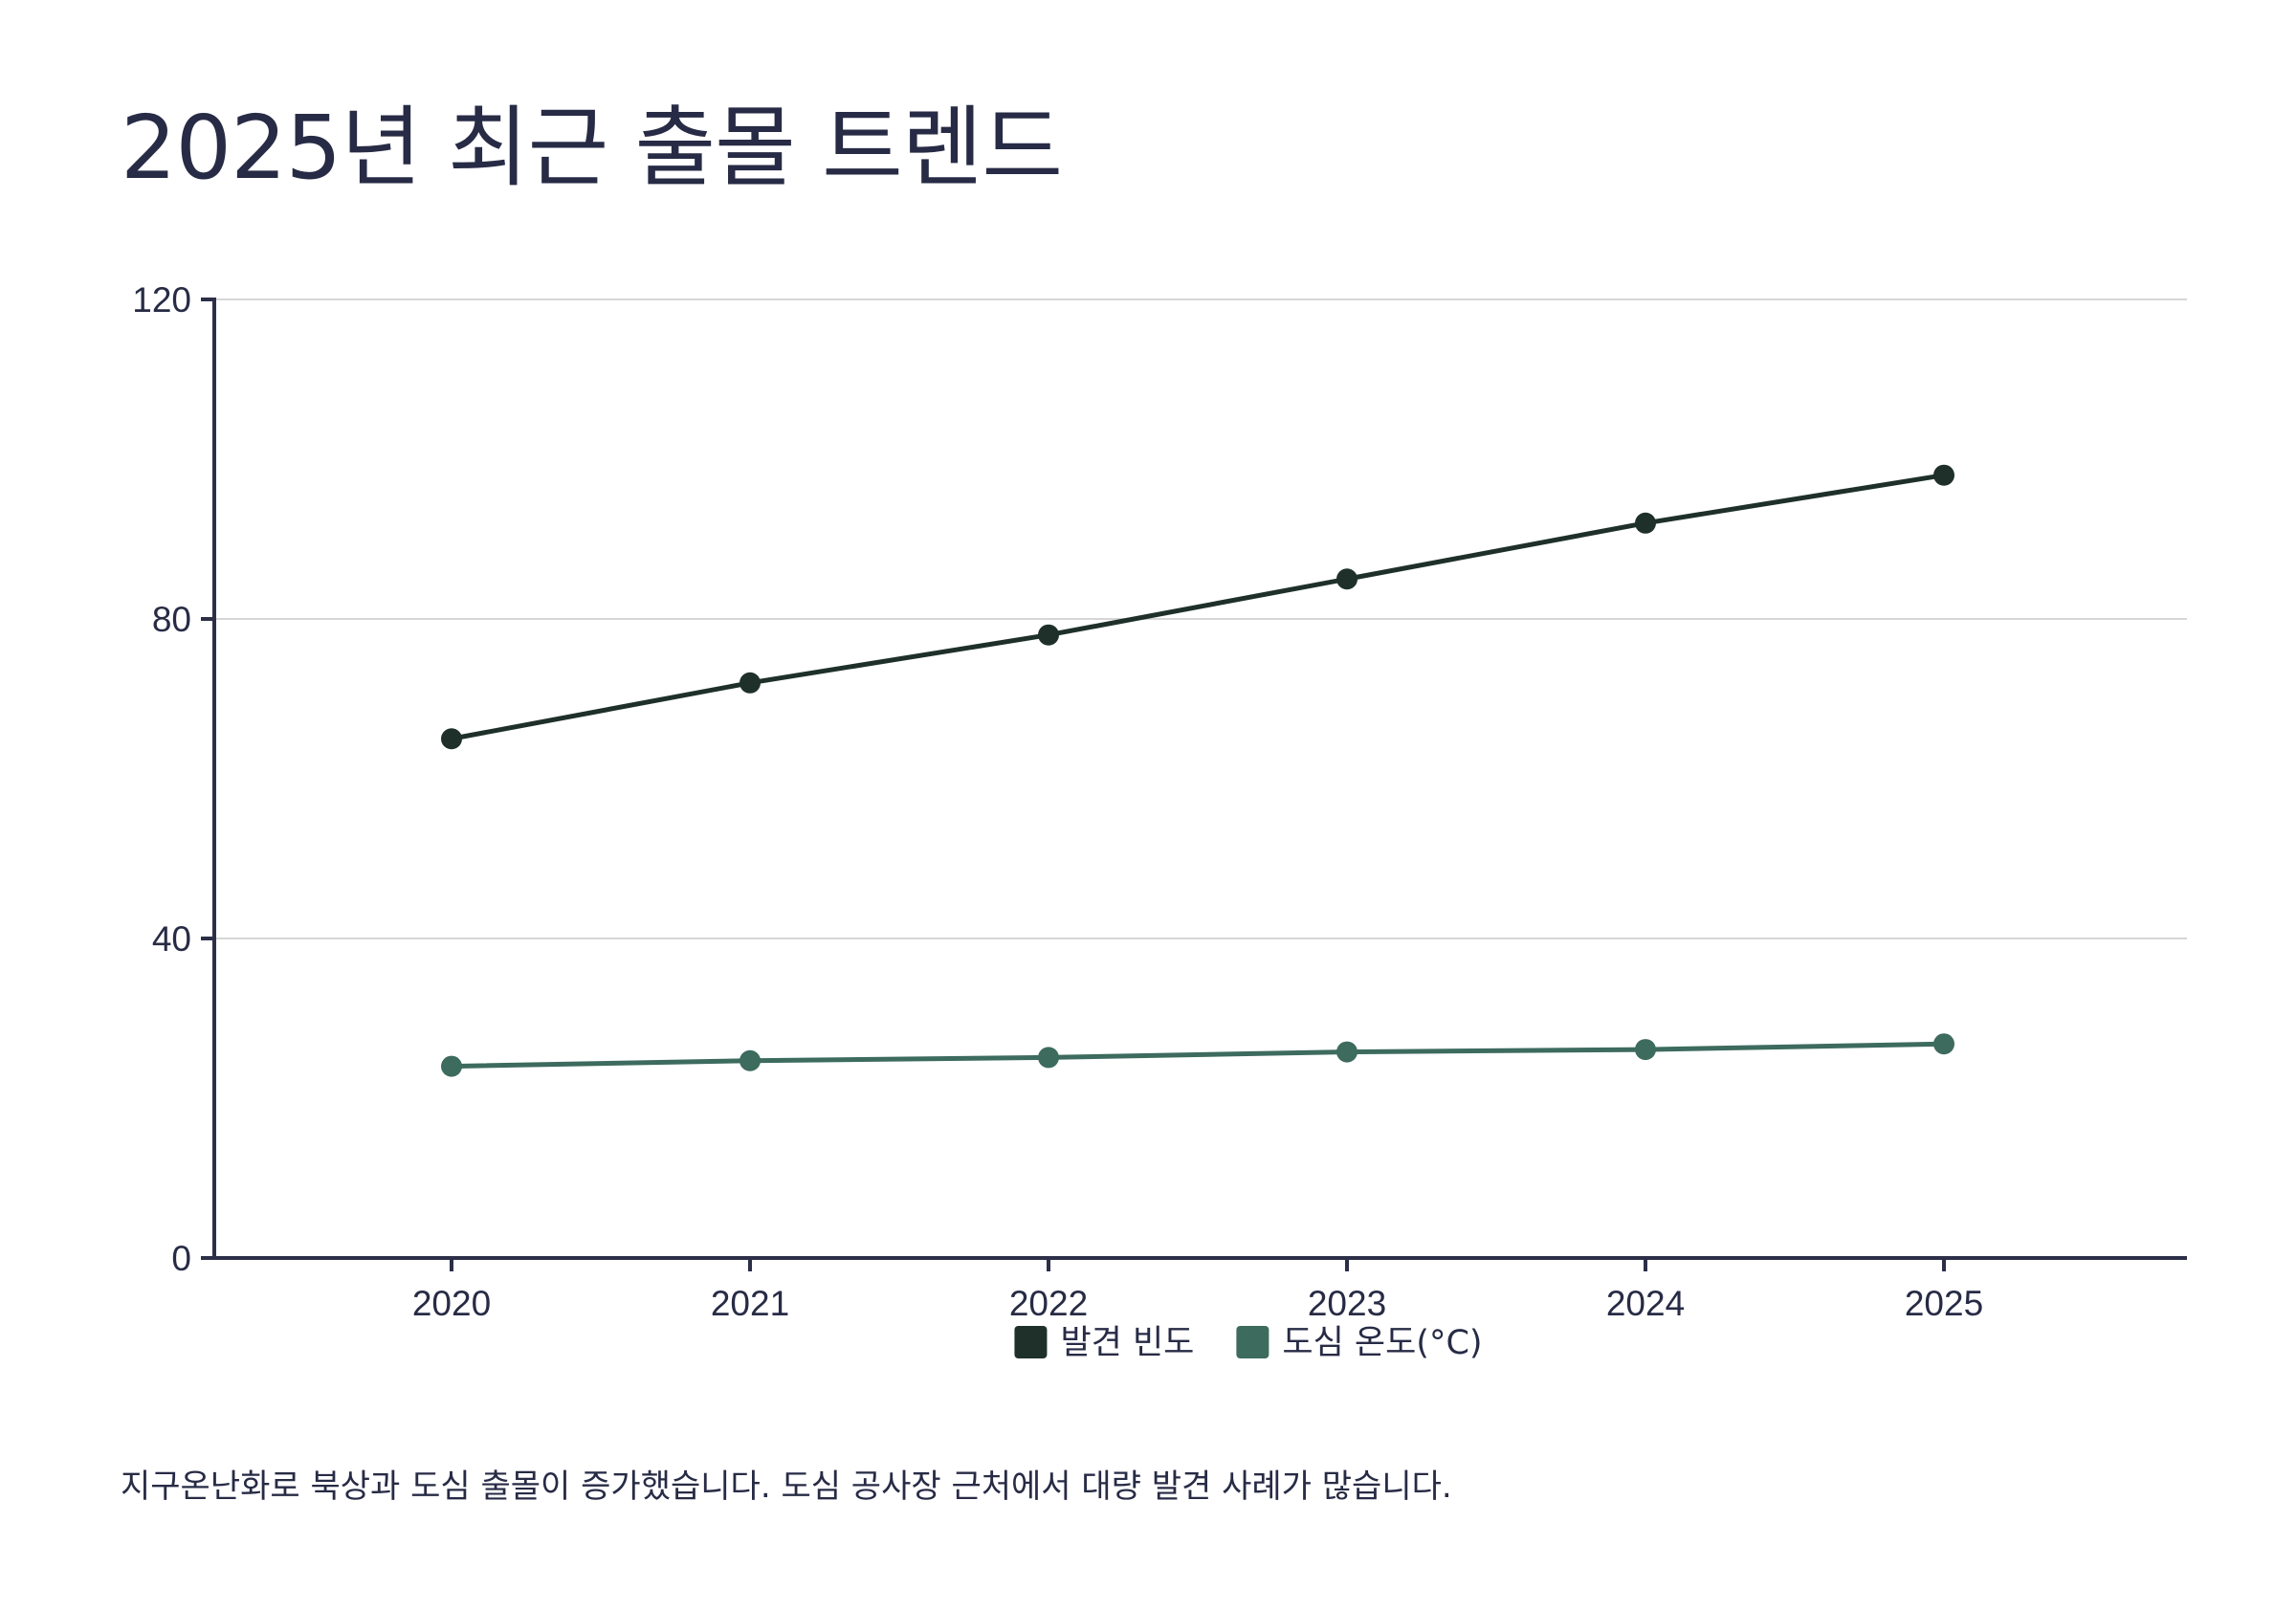  What do you see at coordinates (1127, 1343) in the screenshot?
I see `legend-label: 발견 빈도` at bounding box center [1127, 1343].